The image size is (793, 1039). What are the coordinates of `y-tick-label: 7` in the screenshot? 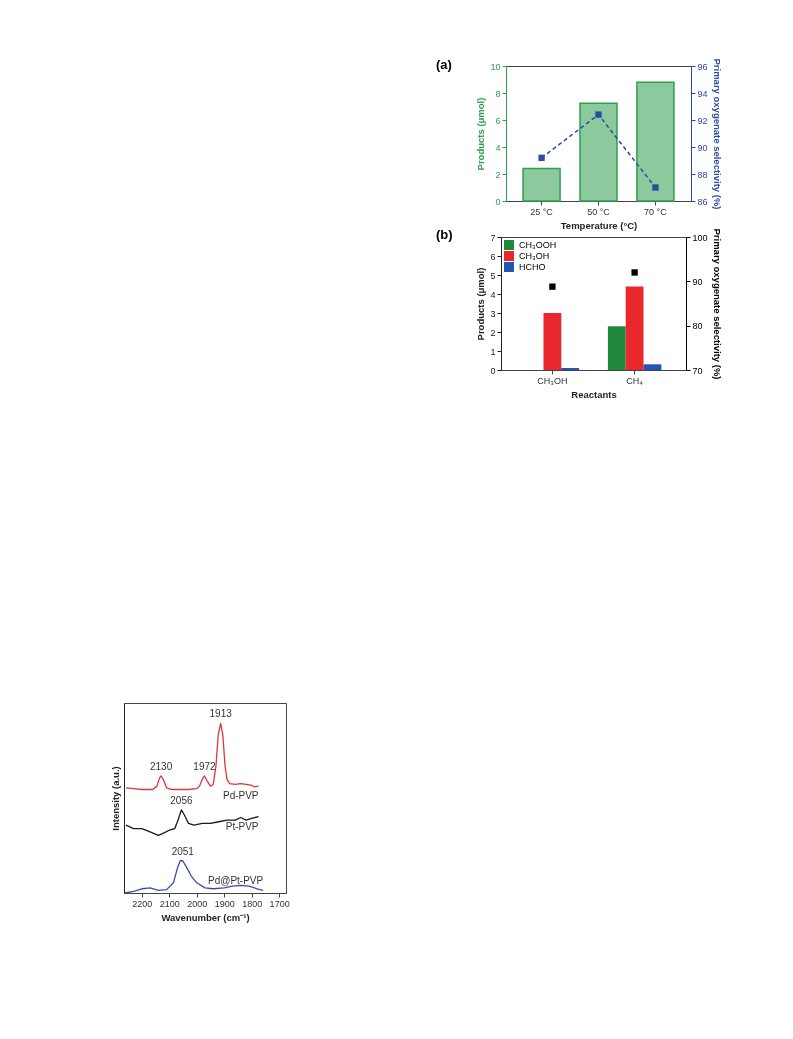 It's located at (493, 237).